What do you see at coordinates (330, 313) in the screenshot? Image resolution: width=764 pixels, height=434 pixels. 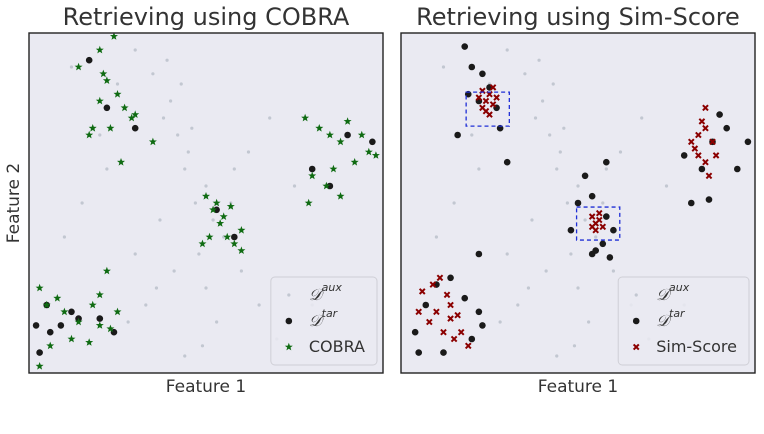 I see `legend-sup: tar` at bounding box center [330, 313].